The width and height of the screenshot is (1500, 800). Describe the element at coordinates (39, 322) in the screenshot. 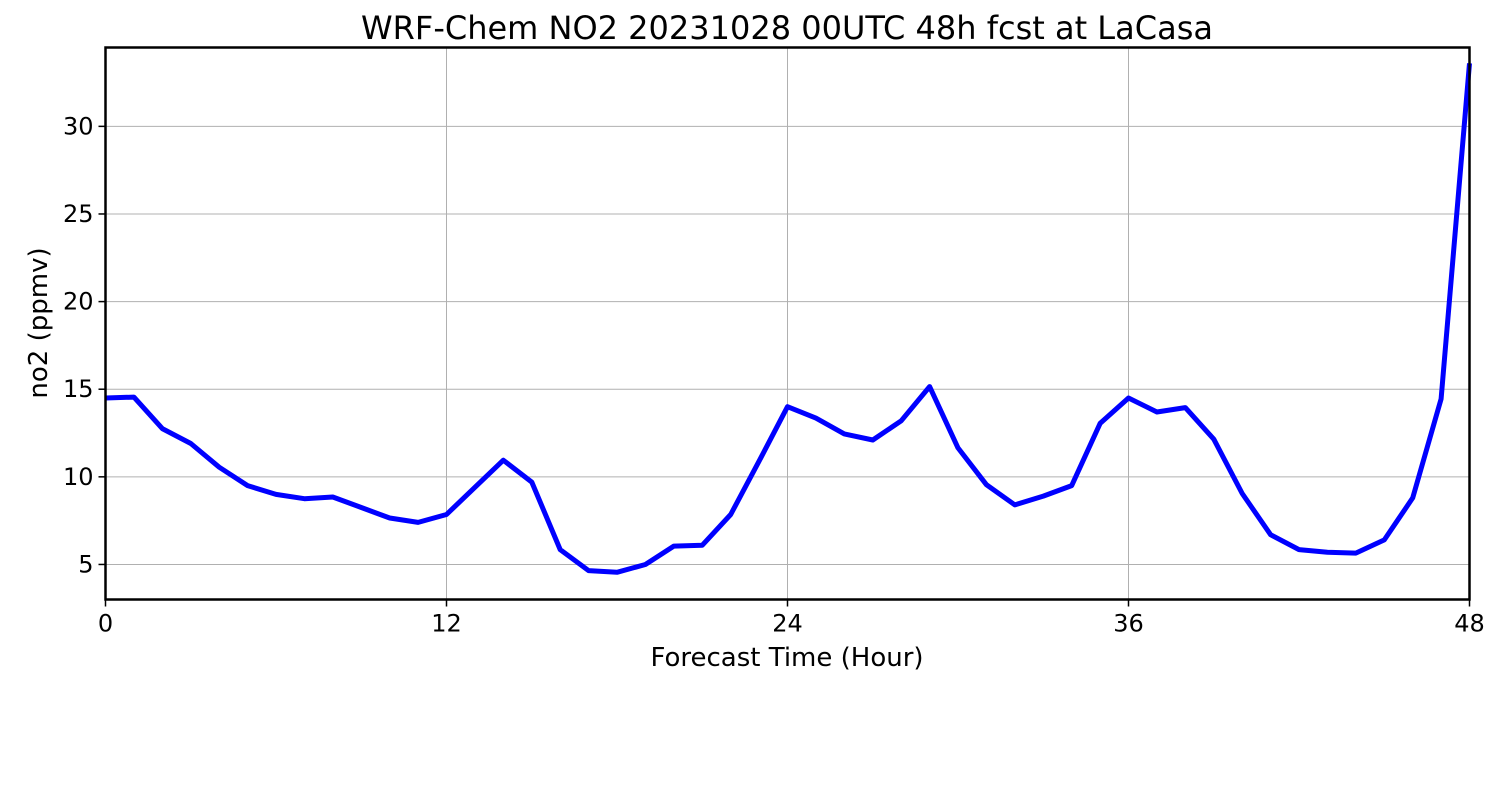

I see `y-axis-label: no2 (ppmv)` at that location.